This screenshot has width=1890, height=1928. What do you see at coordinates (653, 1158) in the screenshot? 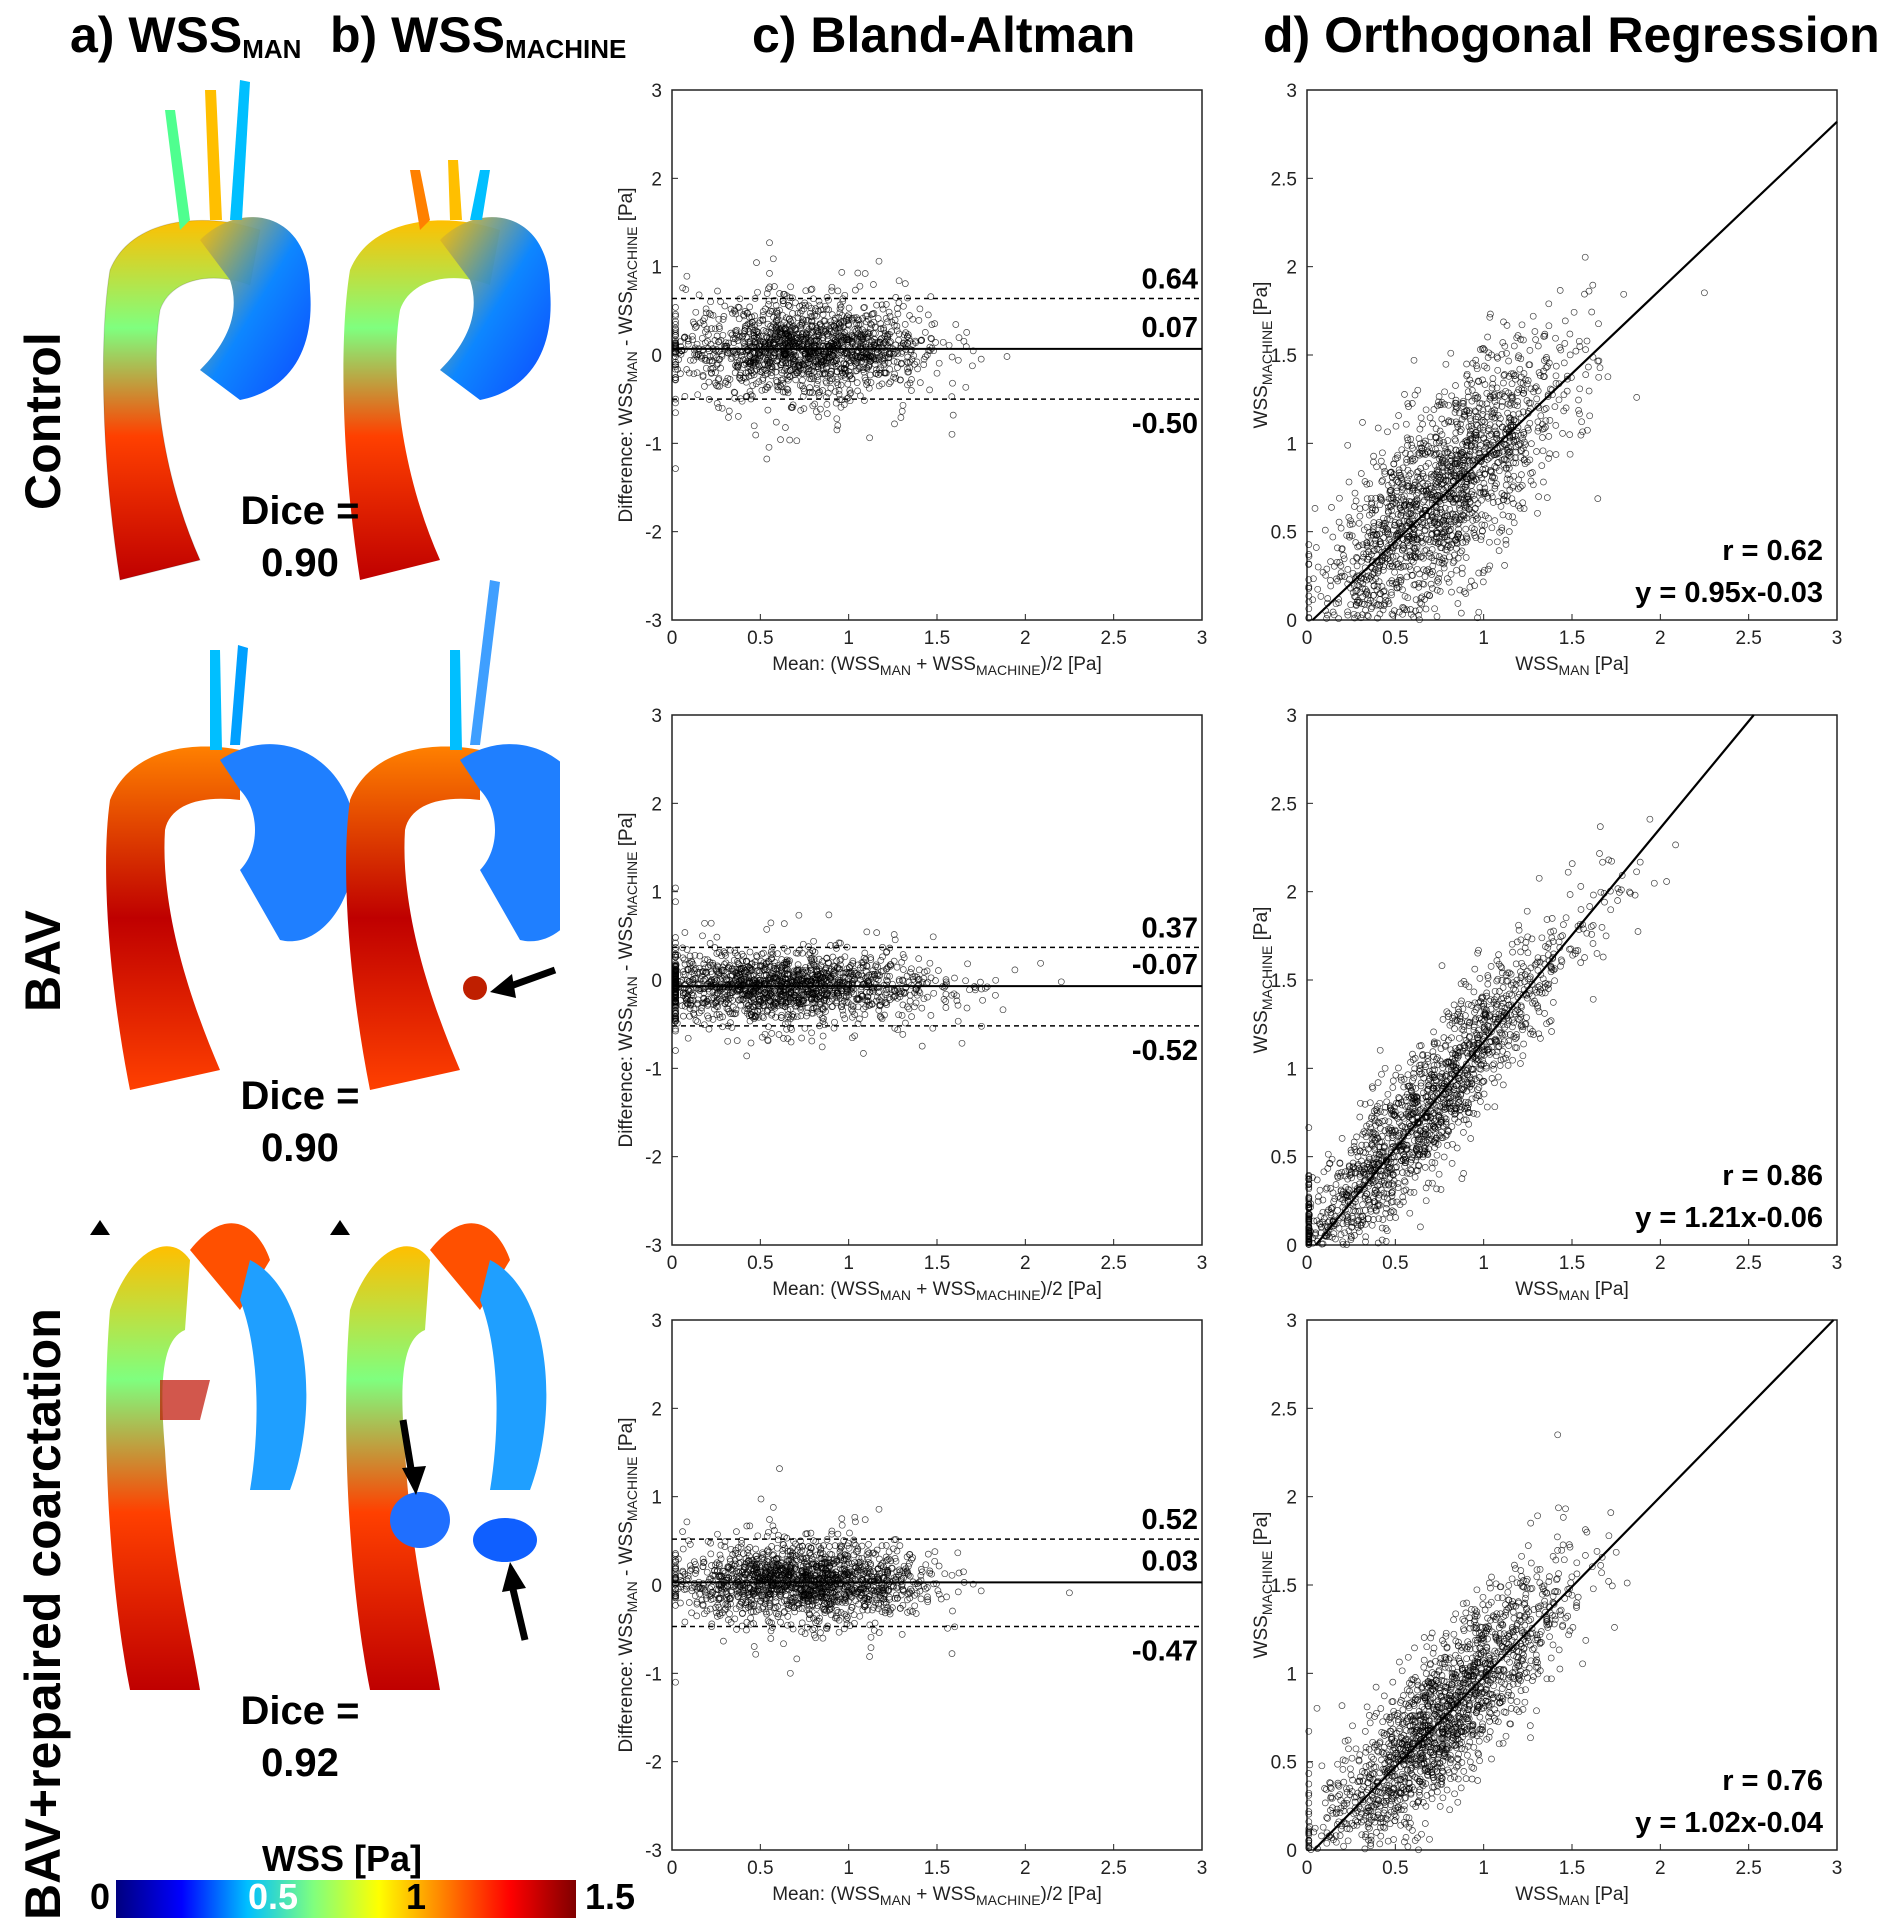
I see `y-tick-label: -2` at bounding box center [653, 1158].